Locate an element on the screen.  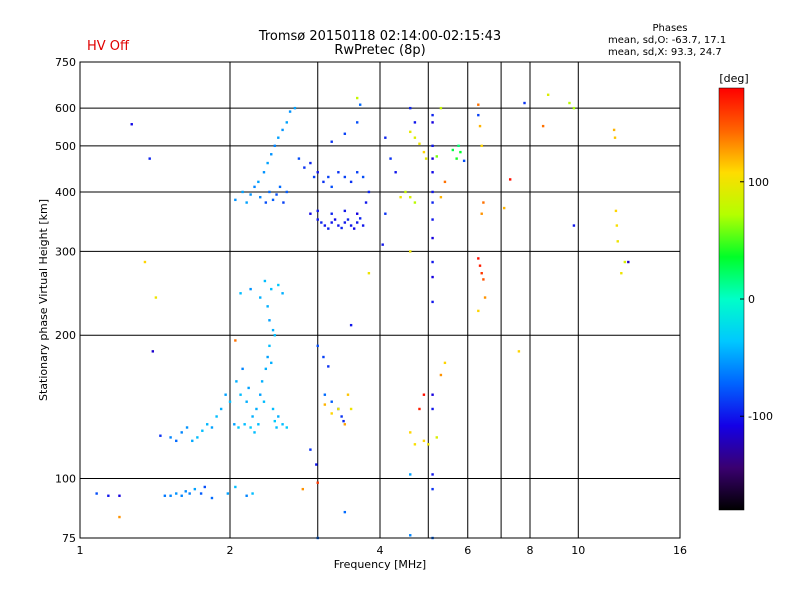
y-tick-label: 200 is located at coordinates (65, 335).